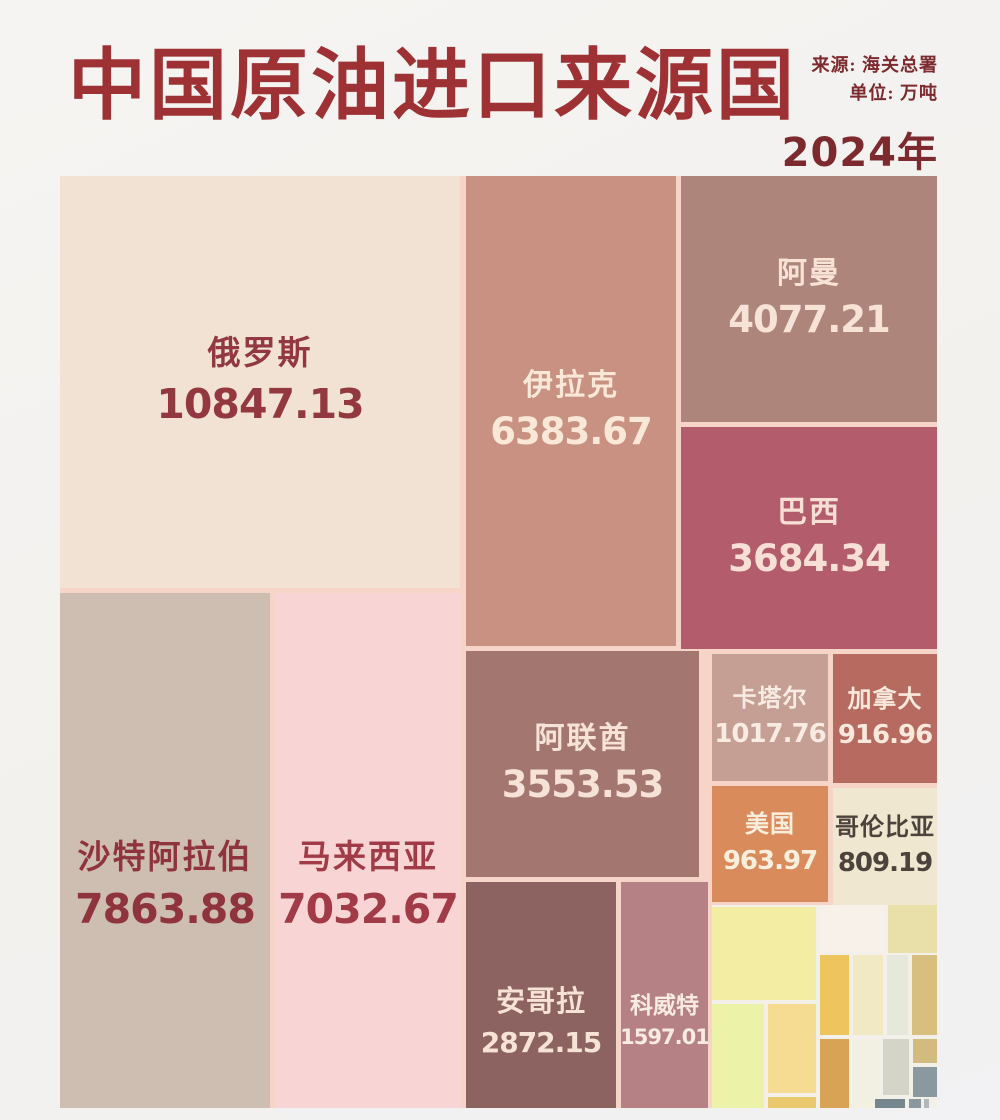 The height and width of the screenshot is (1120, 1000). What do you see at coordinates (874, 65) in the screenshot?
I see `source-note: 来源: 海关总署` at bounding box center [874, 65].